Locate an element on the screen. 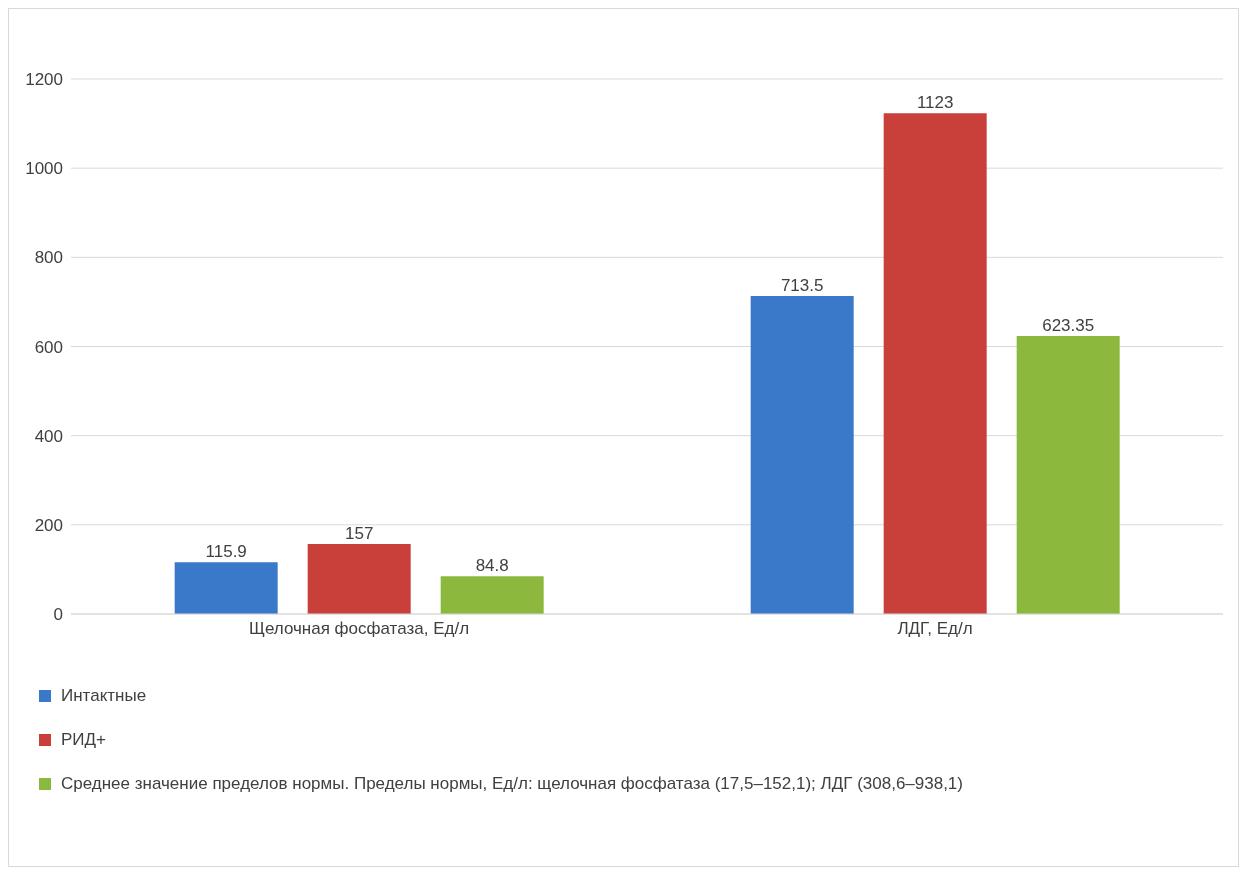 This screenshot has width=1247, height=875. x-tick-label: Щелочная фосфатаза, Ед/л is located at coordinates (359, 629).